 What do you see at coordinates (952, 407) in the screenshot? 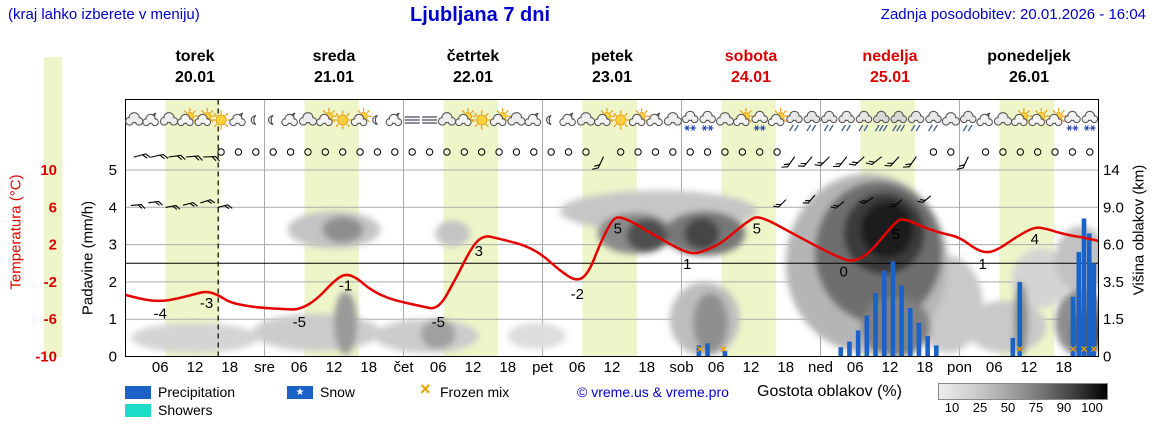
I see `density-tick: 10` at bounding box center [952, 407].